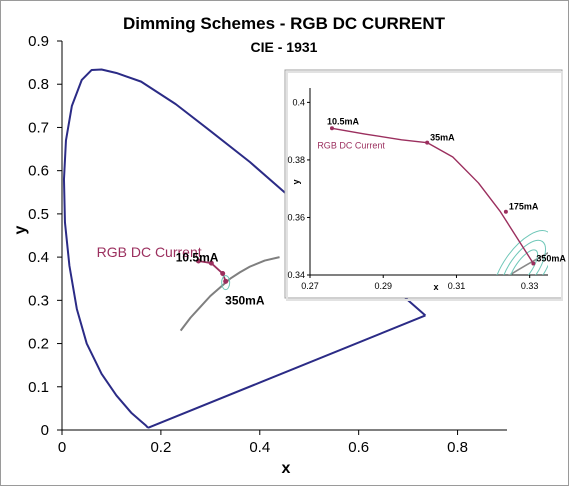 The image size is (569, 486). I want to click on inset-annotation-label: RGB DC Current, so click(351, 145).